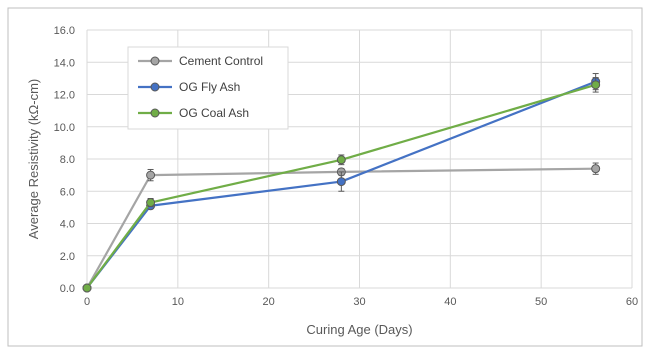 The image size is (650, 359). What do you see at coordinates (359, 302) in the screenshot?
I see `x-tick-label: 30` at bounding box center [359, 302].